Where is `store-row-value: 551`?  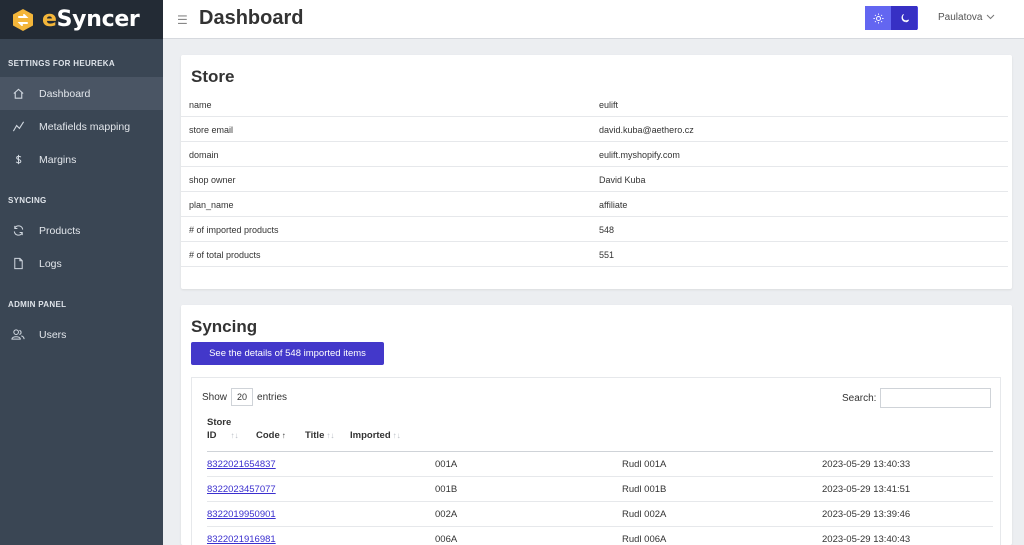 store-row-value: 551 is located at coordinates (607, 255).